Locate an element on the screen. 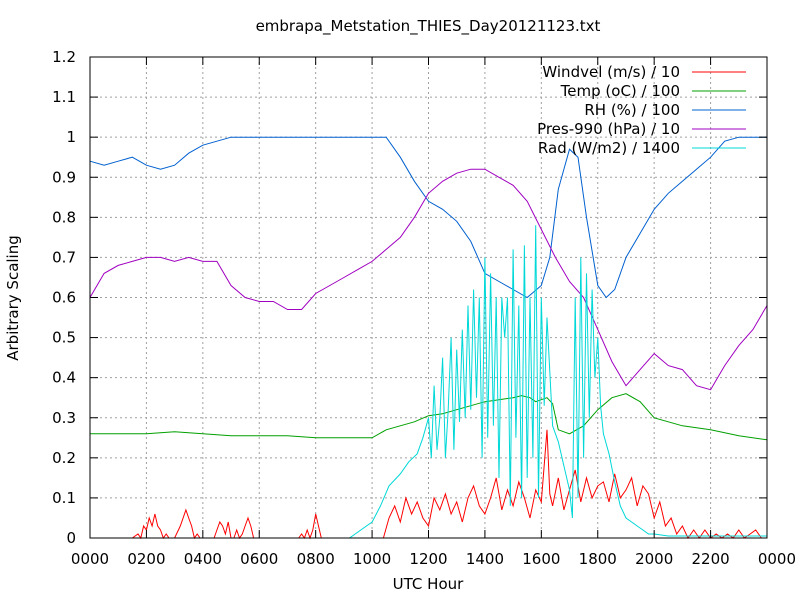 This screenshot has width=800, height=600. legend-item: Temp (oC) / 100 is located at coordinates (653, 91).